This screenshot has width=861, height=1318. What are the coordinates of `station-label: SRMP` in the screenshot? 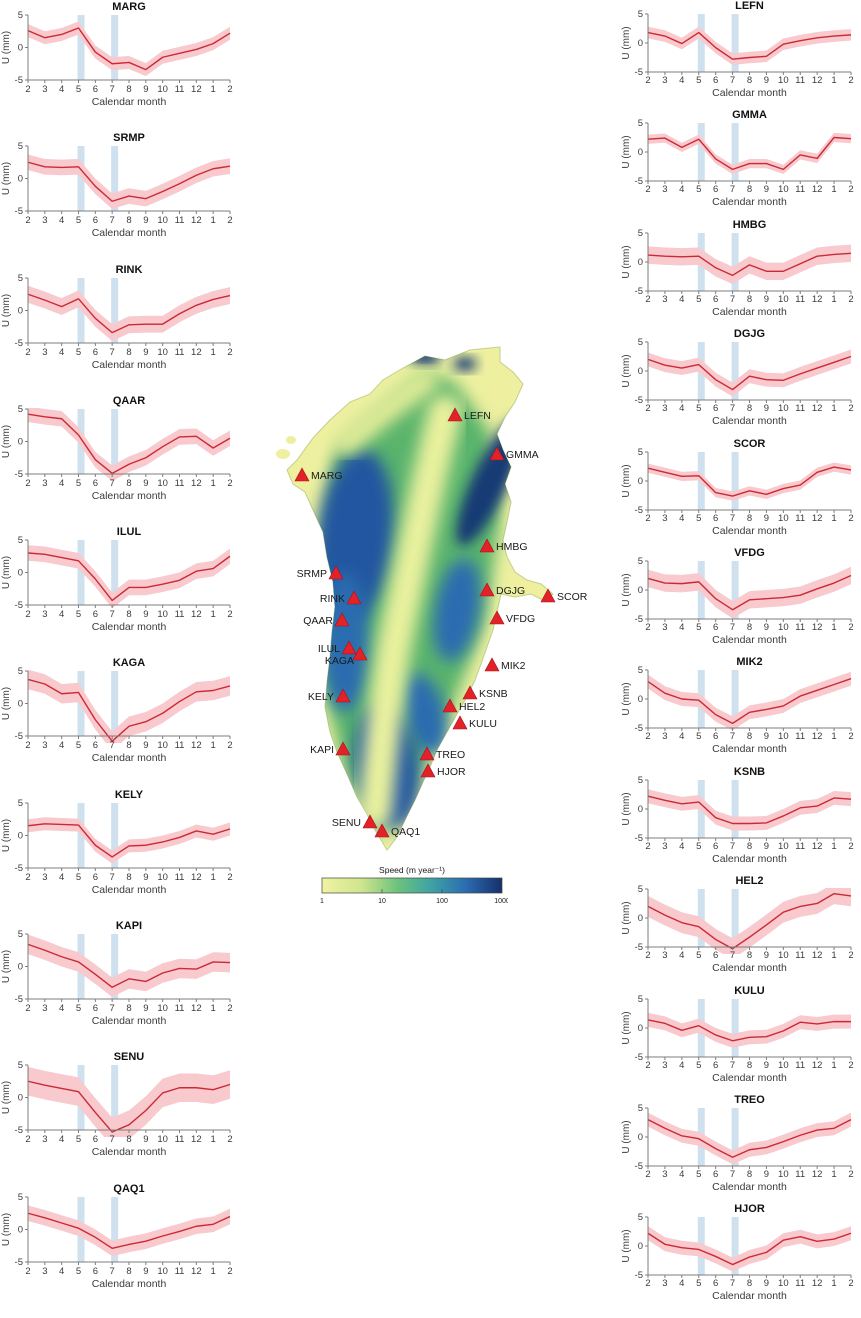 It's located at (312, 574).